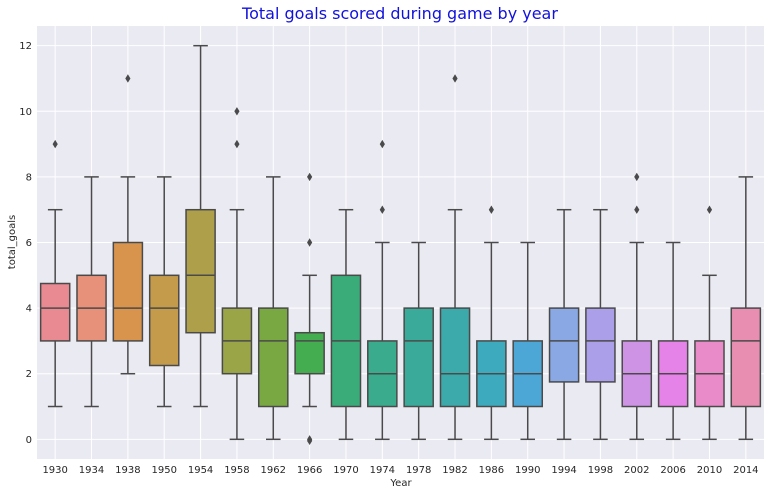 Image resolution: width=770 pixels, height=494 pixels. What do you see at coordinates (309, 309) in the screenshot?
I see `box-1966` at bounding box center [309, 309].